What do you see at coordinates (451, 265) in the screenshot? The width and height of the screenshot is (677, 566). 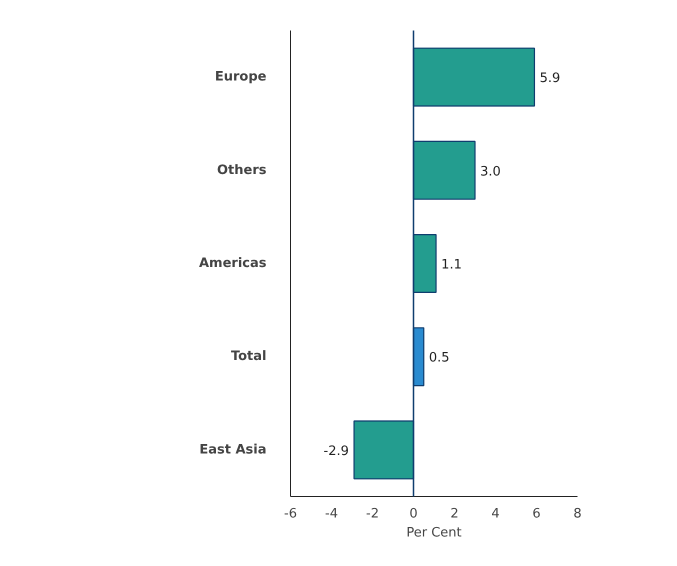 I see `data-label: 1.1` at bounding box center [451, 265].